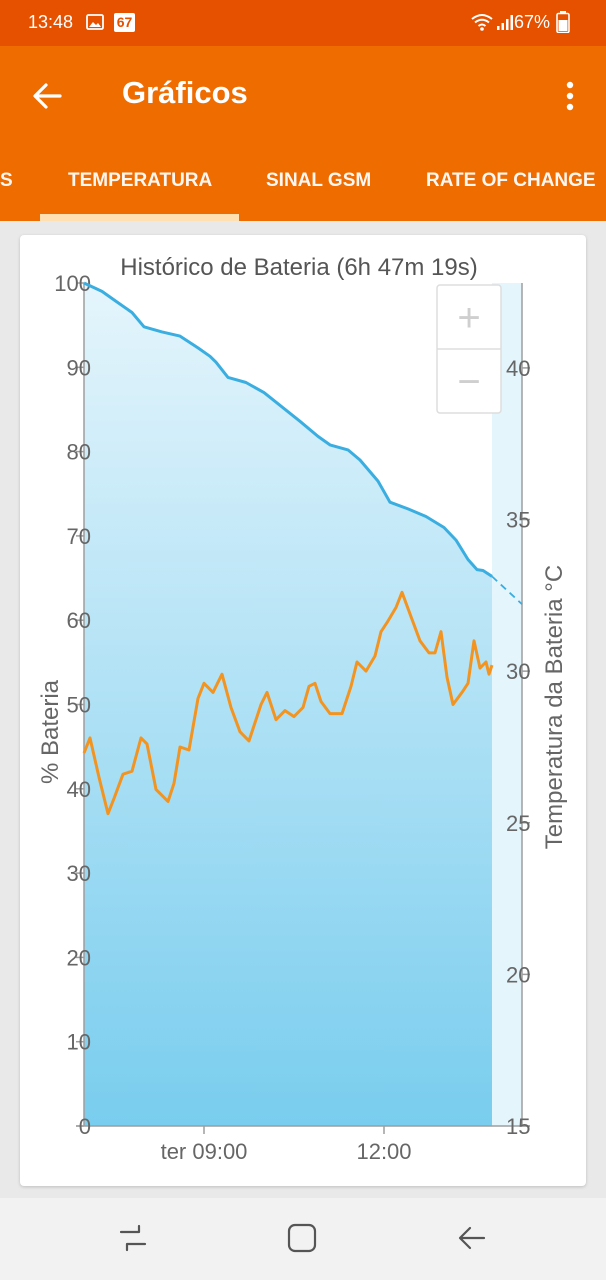 Image resolution: width=606 pixels, height=1280 pixels. I want to click on tab-indicator, so click(139, 217).